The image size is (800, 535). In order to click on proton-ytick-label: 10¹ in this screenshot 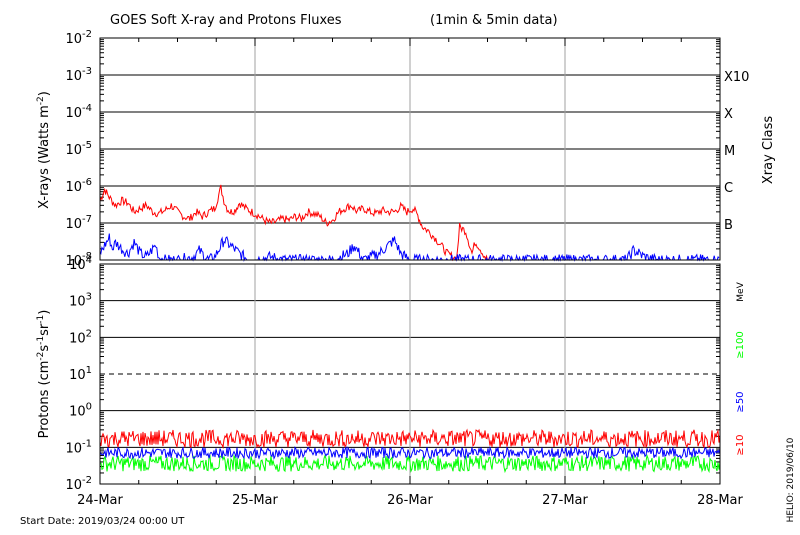, I will do `click(80, 374)`.